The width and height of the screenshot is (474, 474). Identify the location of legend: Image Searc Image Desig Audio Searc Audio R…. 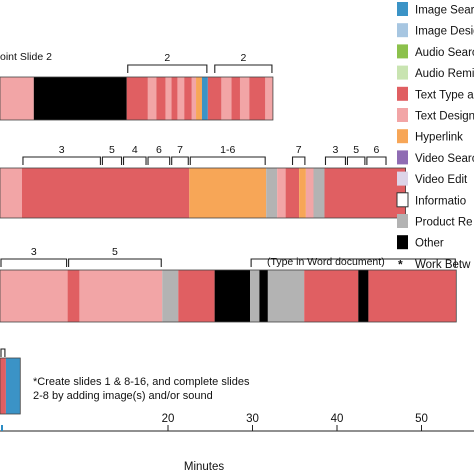
(435, 136).